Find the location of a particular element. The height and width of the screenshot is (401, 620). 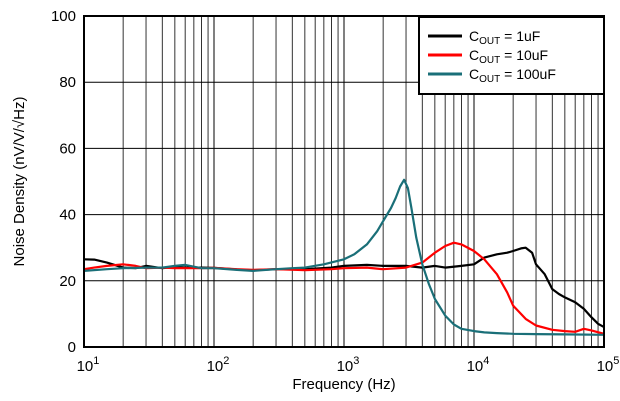

x-tick-labels: 10¹ 10² 10³ 10⁴ 10⁵ is located at coordinates (348, 365).